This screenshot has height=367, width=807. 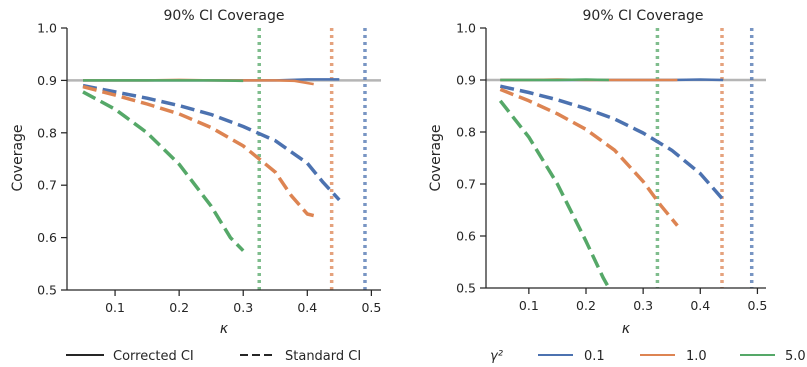 What do you see at coordinates (371, 307) in the screenshot?
I see `left-x-tick-label: 0.5` at bounding box center [371, 307].